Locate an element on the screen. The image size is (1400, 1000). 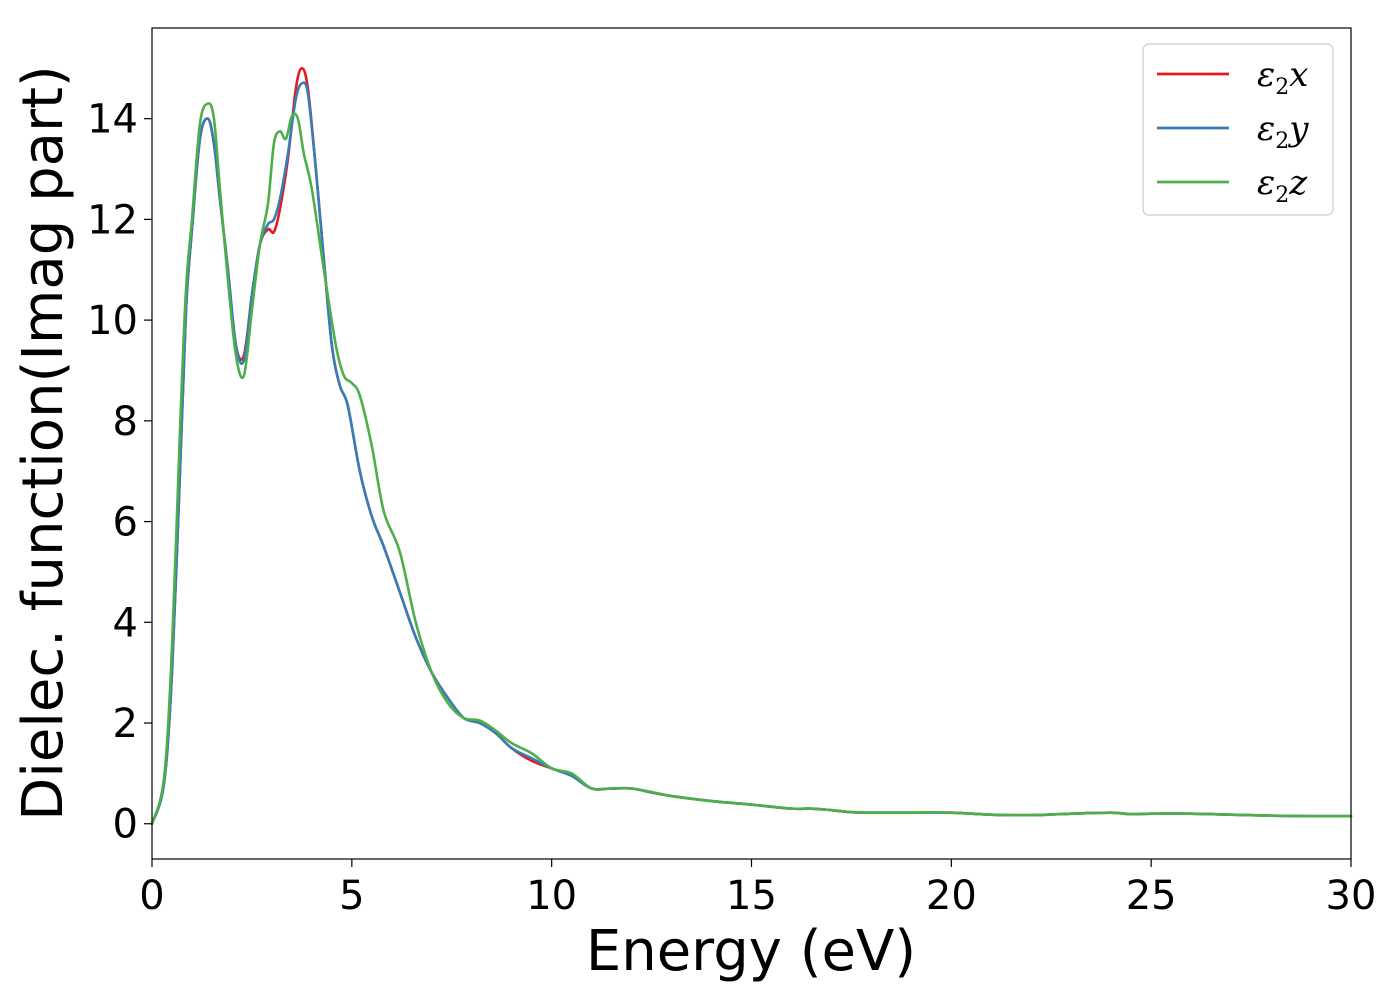
x-tick-label: 25 is located at coordinates (1151, 896).